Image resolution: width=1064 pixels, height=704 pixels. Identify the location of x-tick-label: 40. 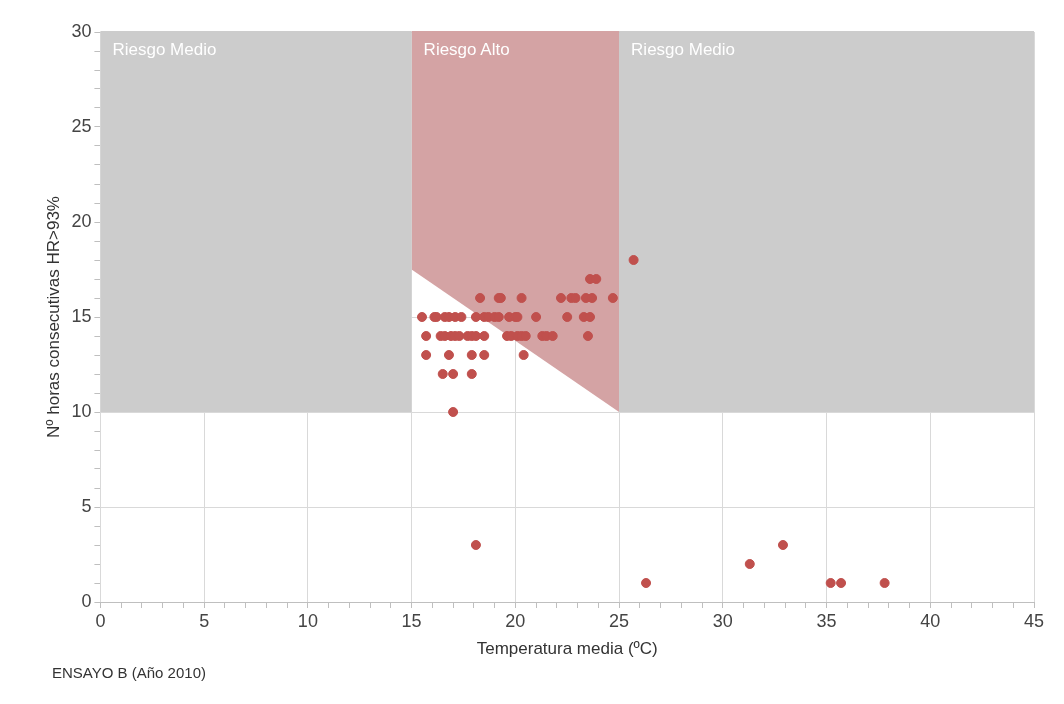
(930, 620).